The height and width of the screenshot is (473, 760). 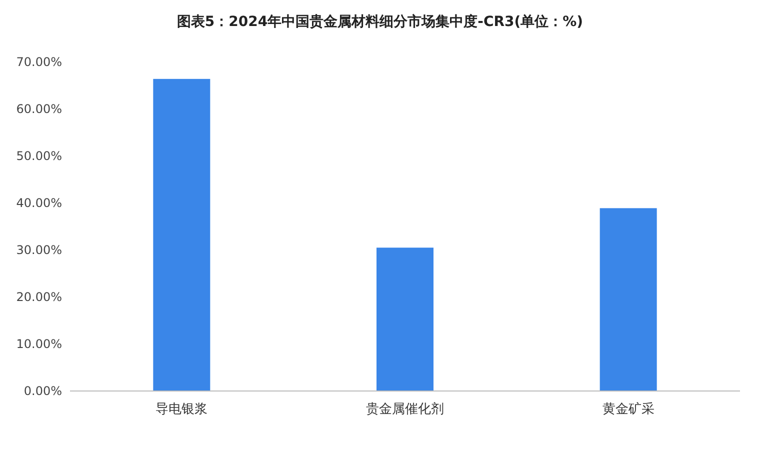 I want to click on y-tick-label: 0.00%, so click(x=43, y=391).